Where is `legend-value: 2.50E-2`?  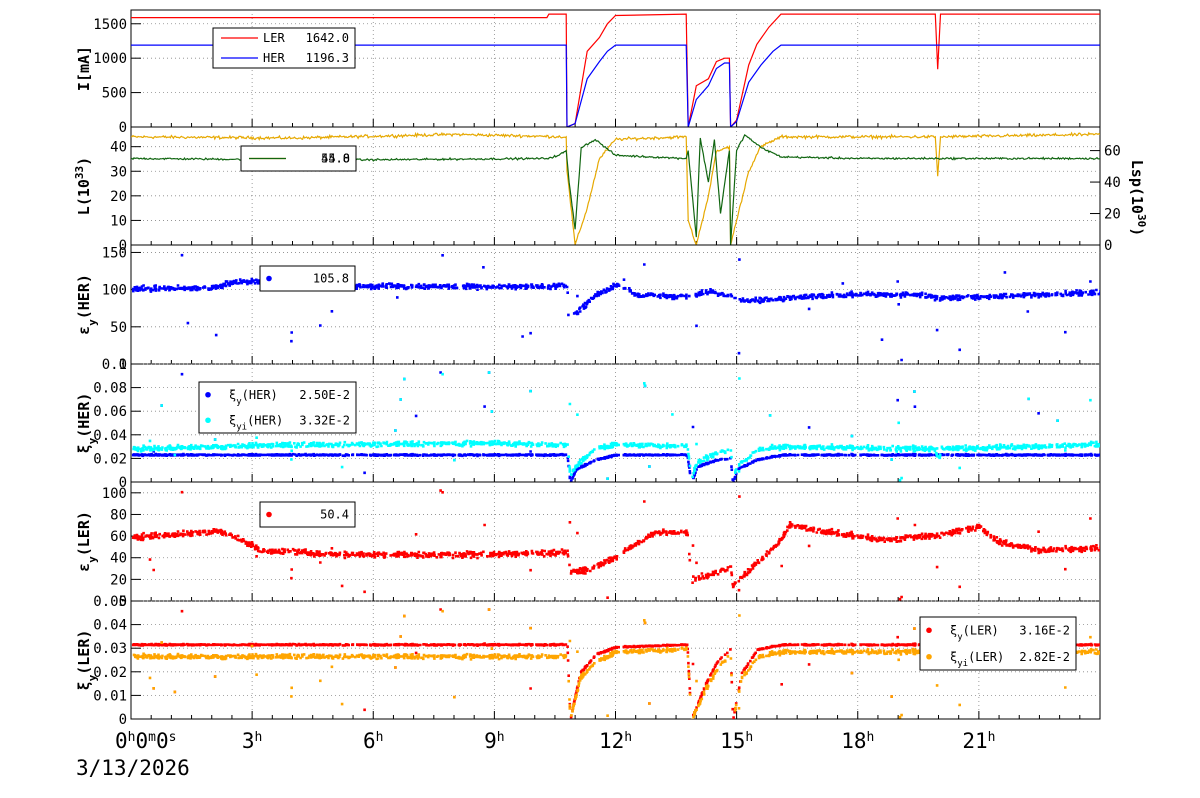 legend-value: 2.50E-2 is located at coordinates (324, 395).